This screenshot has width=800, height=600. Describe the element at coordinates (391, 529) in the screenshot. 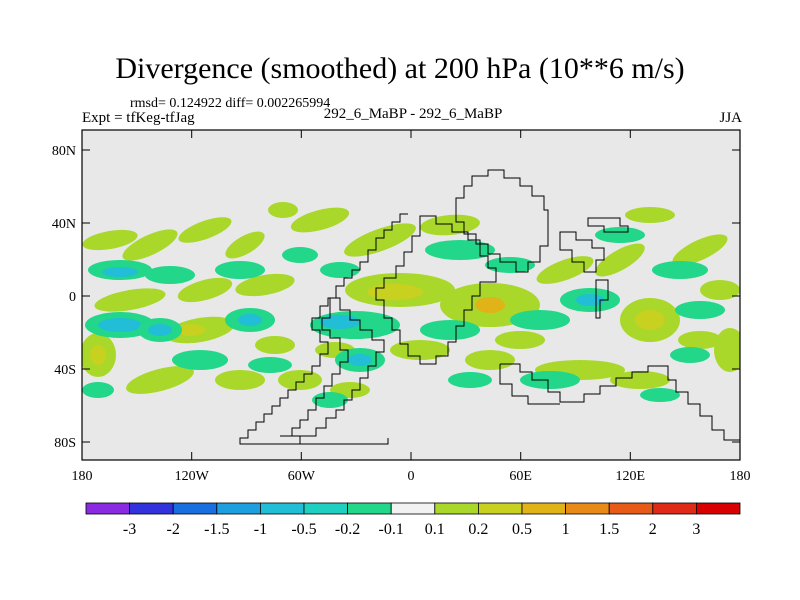

I see `colorbar-label: -0.1` at that location.